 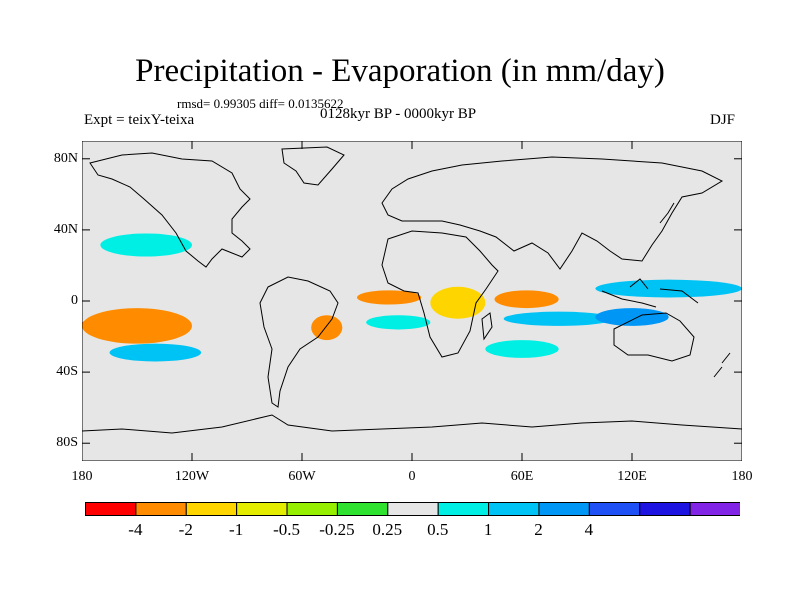 What do you see at coordinates (67, 443) in the screenshot?
I see `y-tick-label: 80S` at bounding box center [67, 443].